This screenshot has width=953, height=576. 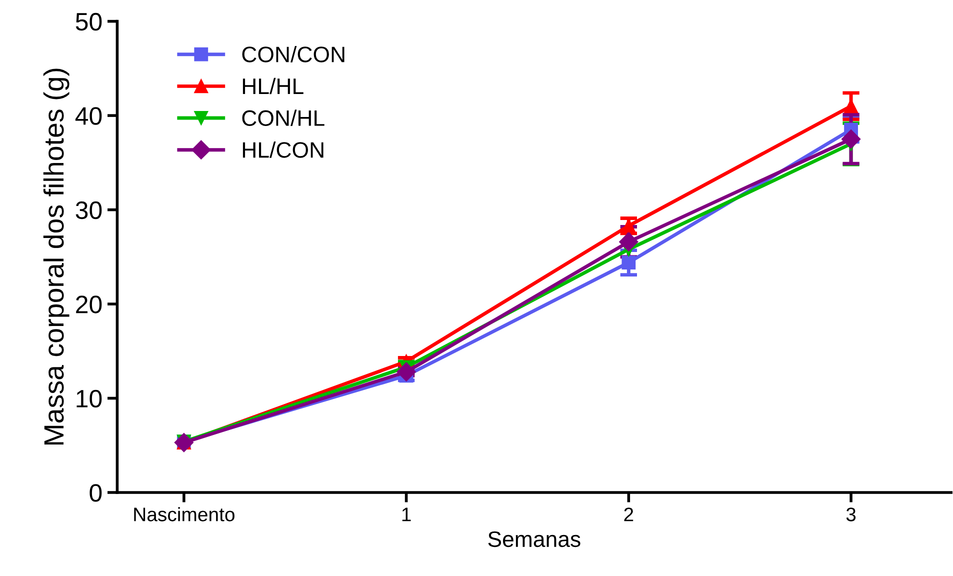 I want to click on x-tick-label: 1, so click(x=406, y=515).